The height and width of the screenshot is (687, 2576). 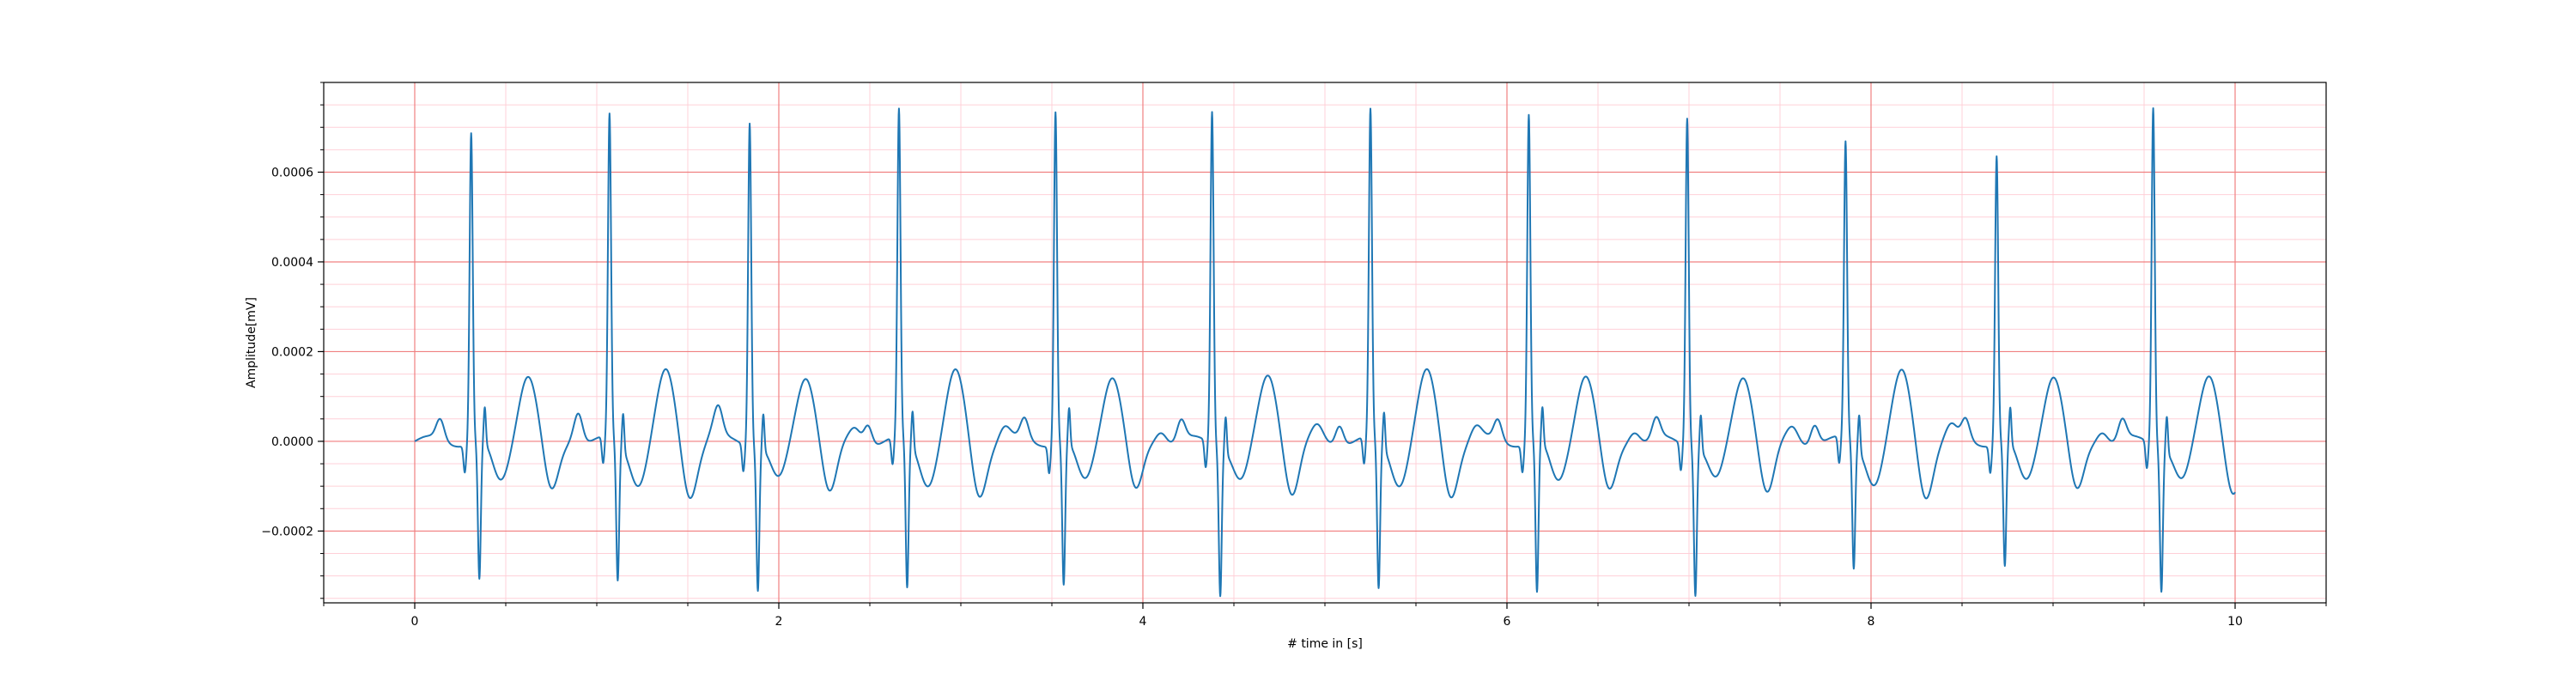 I want to click on y-tick-label: 0.0004, so click(x=292, y=263).